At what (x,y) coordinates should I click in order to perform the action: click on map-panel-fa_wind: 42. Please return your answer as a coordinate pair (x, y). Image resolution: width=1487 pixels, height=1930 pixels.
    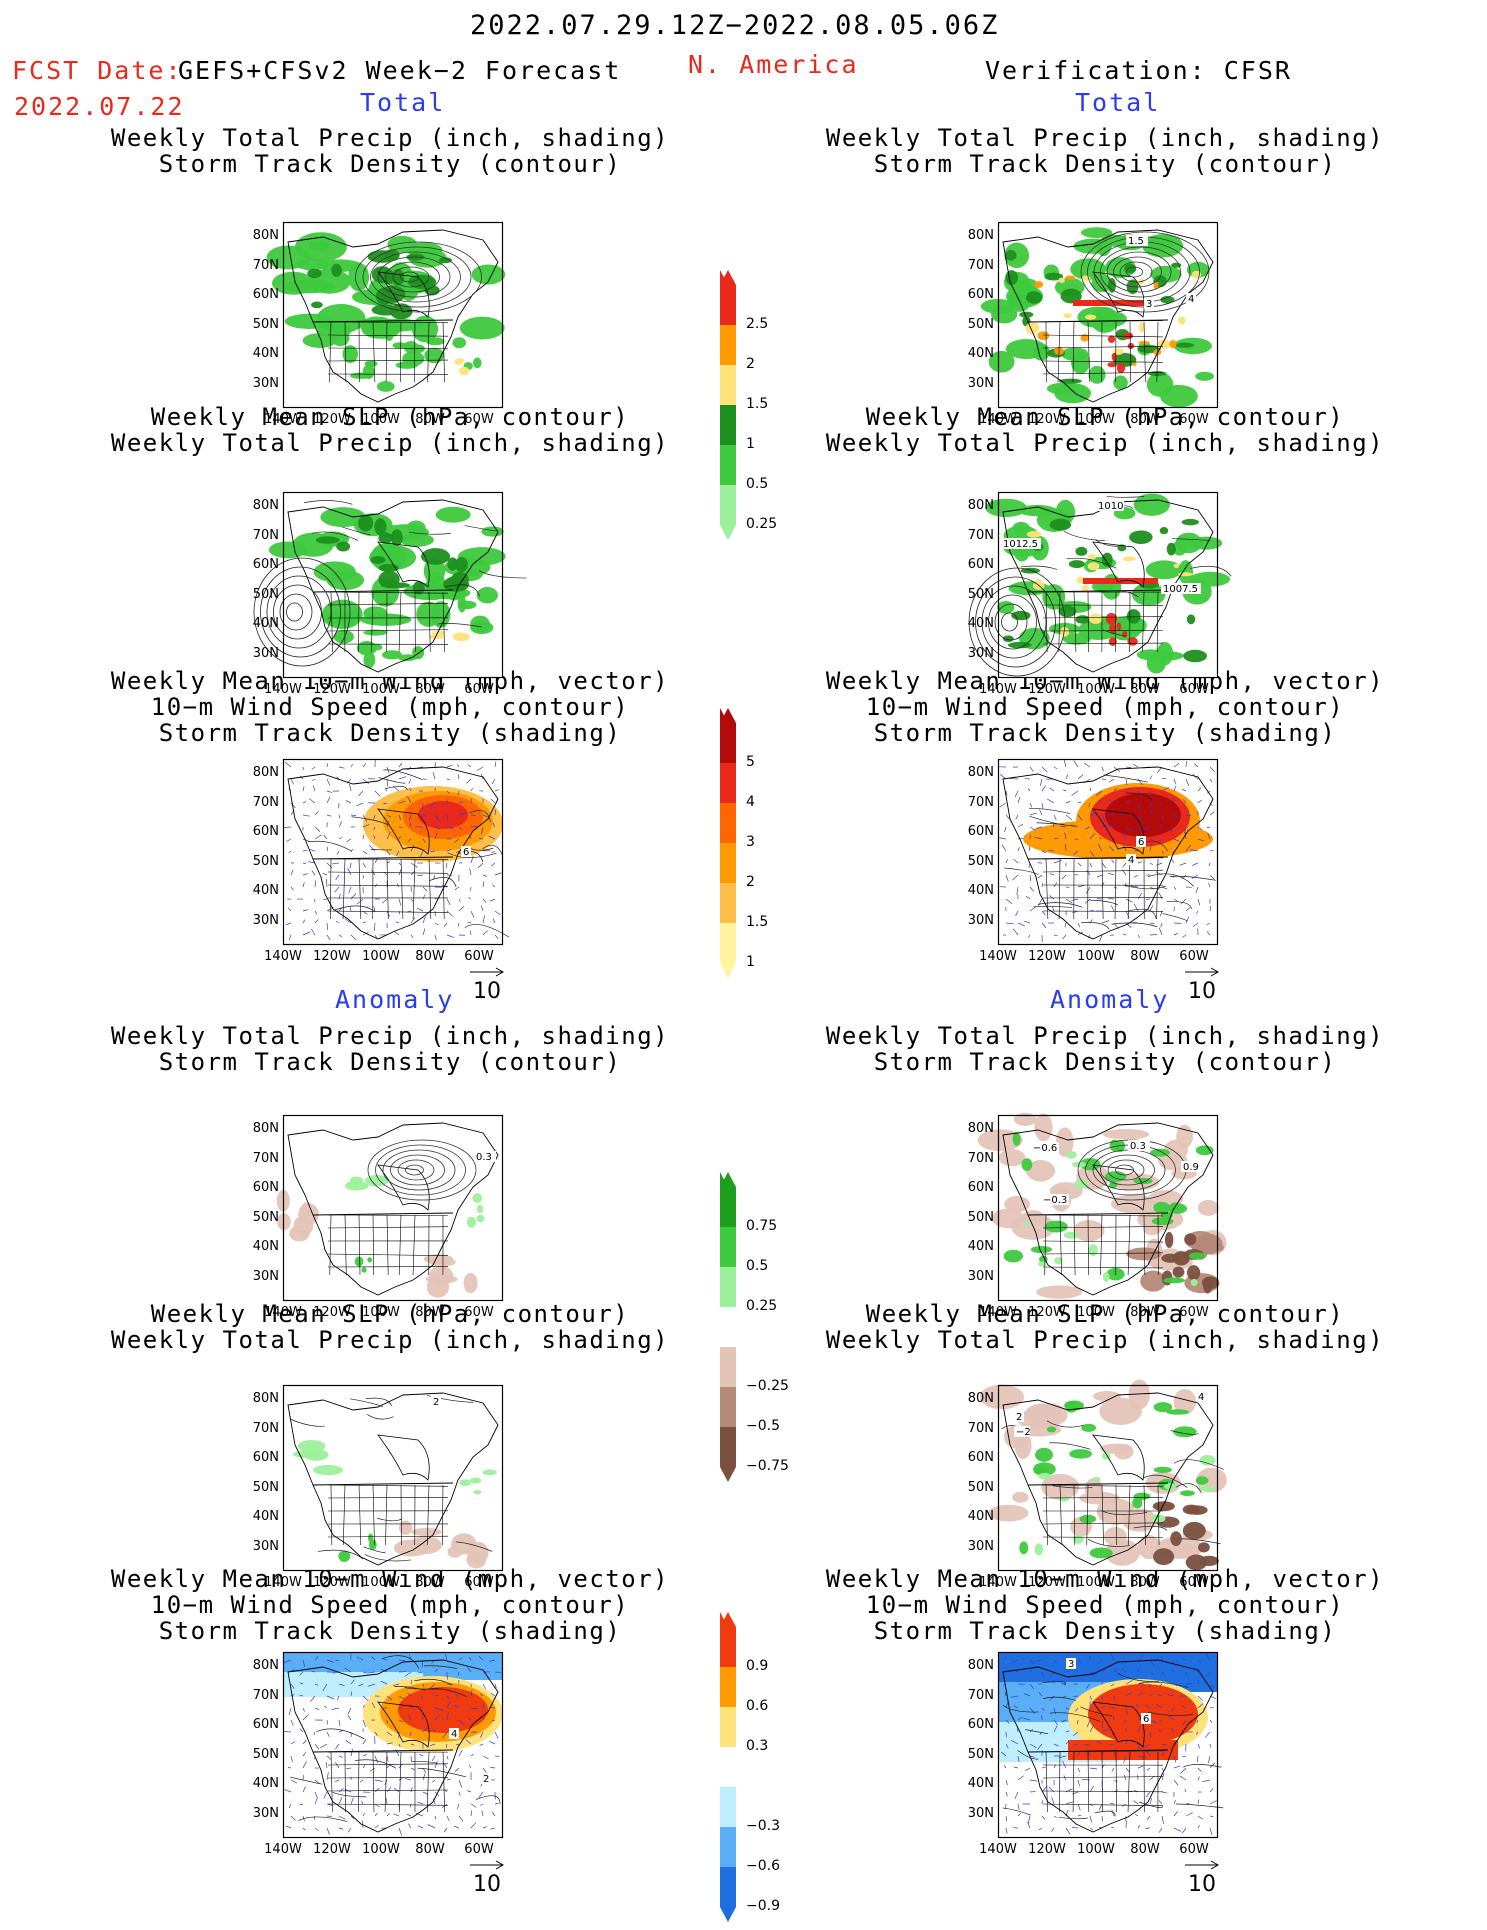
    Looking at the image, I should click on (393, 1745).